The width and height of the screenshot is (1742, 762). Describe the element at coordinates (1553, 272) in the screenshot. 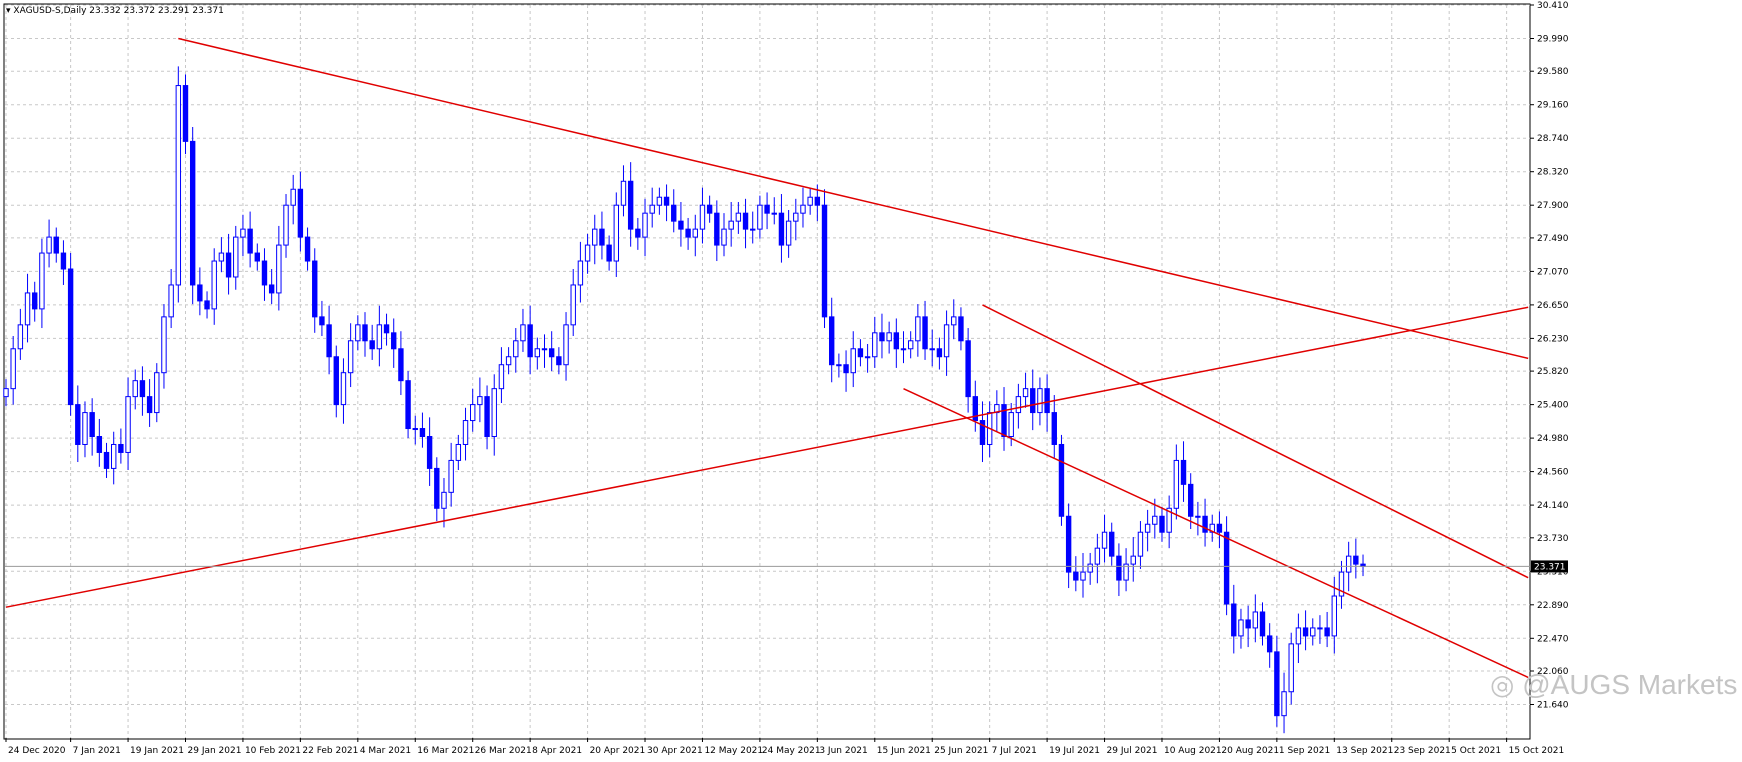

I see `y-tick-label: 27.070` at that location.